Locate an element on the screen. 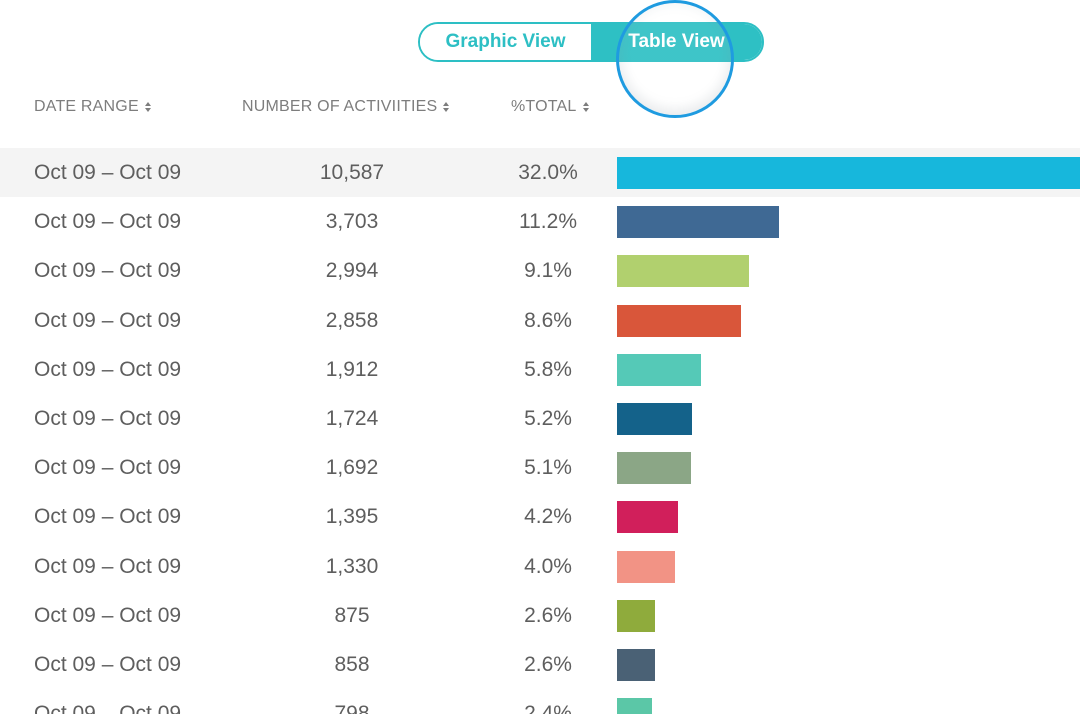 The image size is (1080, 714). pct-total-cell: 4.2% is located at coordinates (548, 517).